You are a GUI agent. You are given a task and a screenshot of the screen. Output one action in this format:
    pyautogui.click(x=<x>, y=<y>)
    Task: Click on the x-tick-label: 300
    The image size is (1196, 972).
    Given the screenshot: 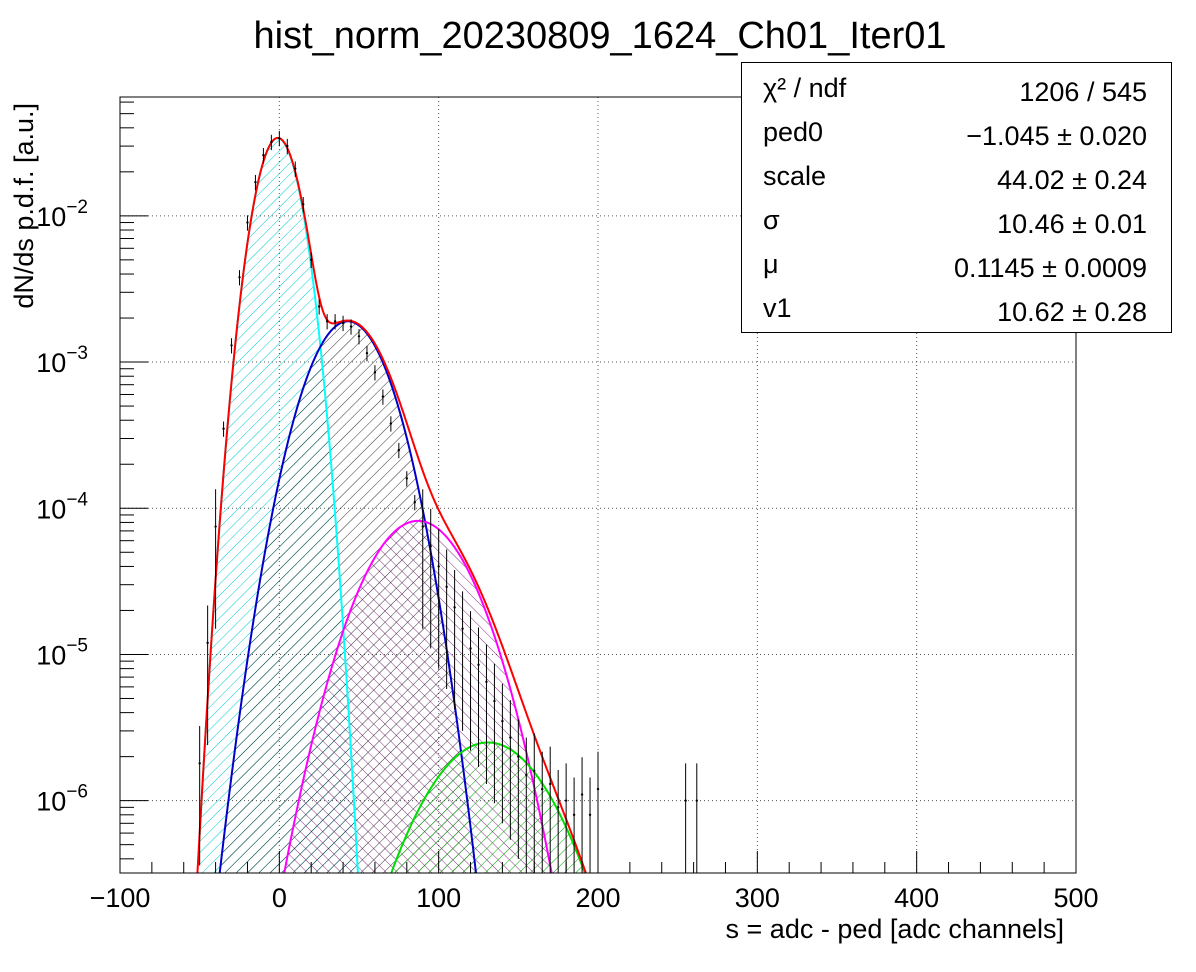 What is the action you would take?
    pyautogui.click(x=757, y=898)
    